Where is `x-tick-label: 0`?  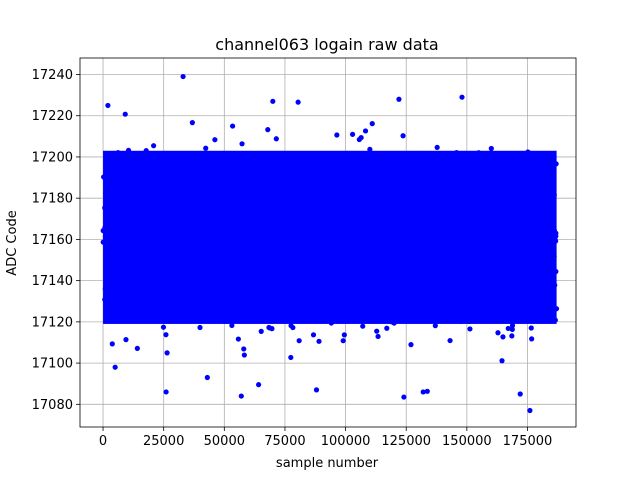
x-tick-label: 0 is located at coordinates (103, 441).